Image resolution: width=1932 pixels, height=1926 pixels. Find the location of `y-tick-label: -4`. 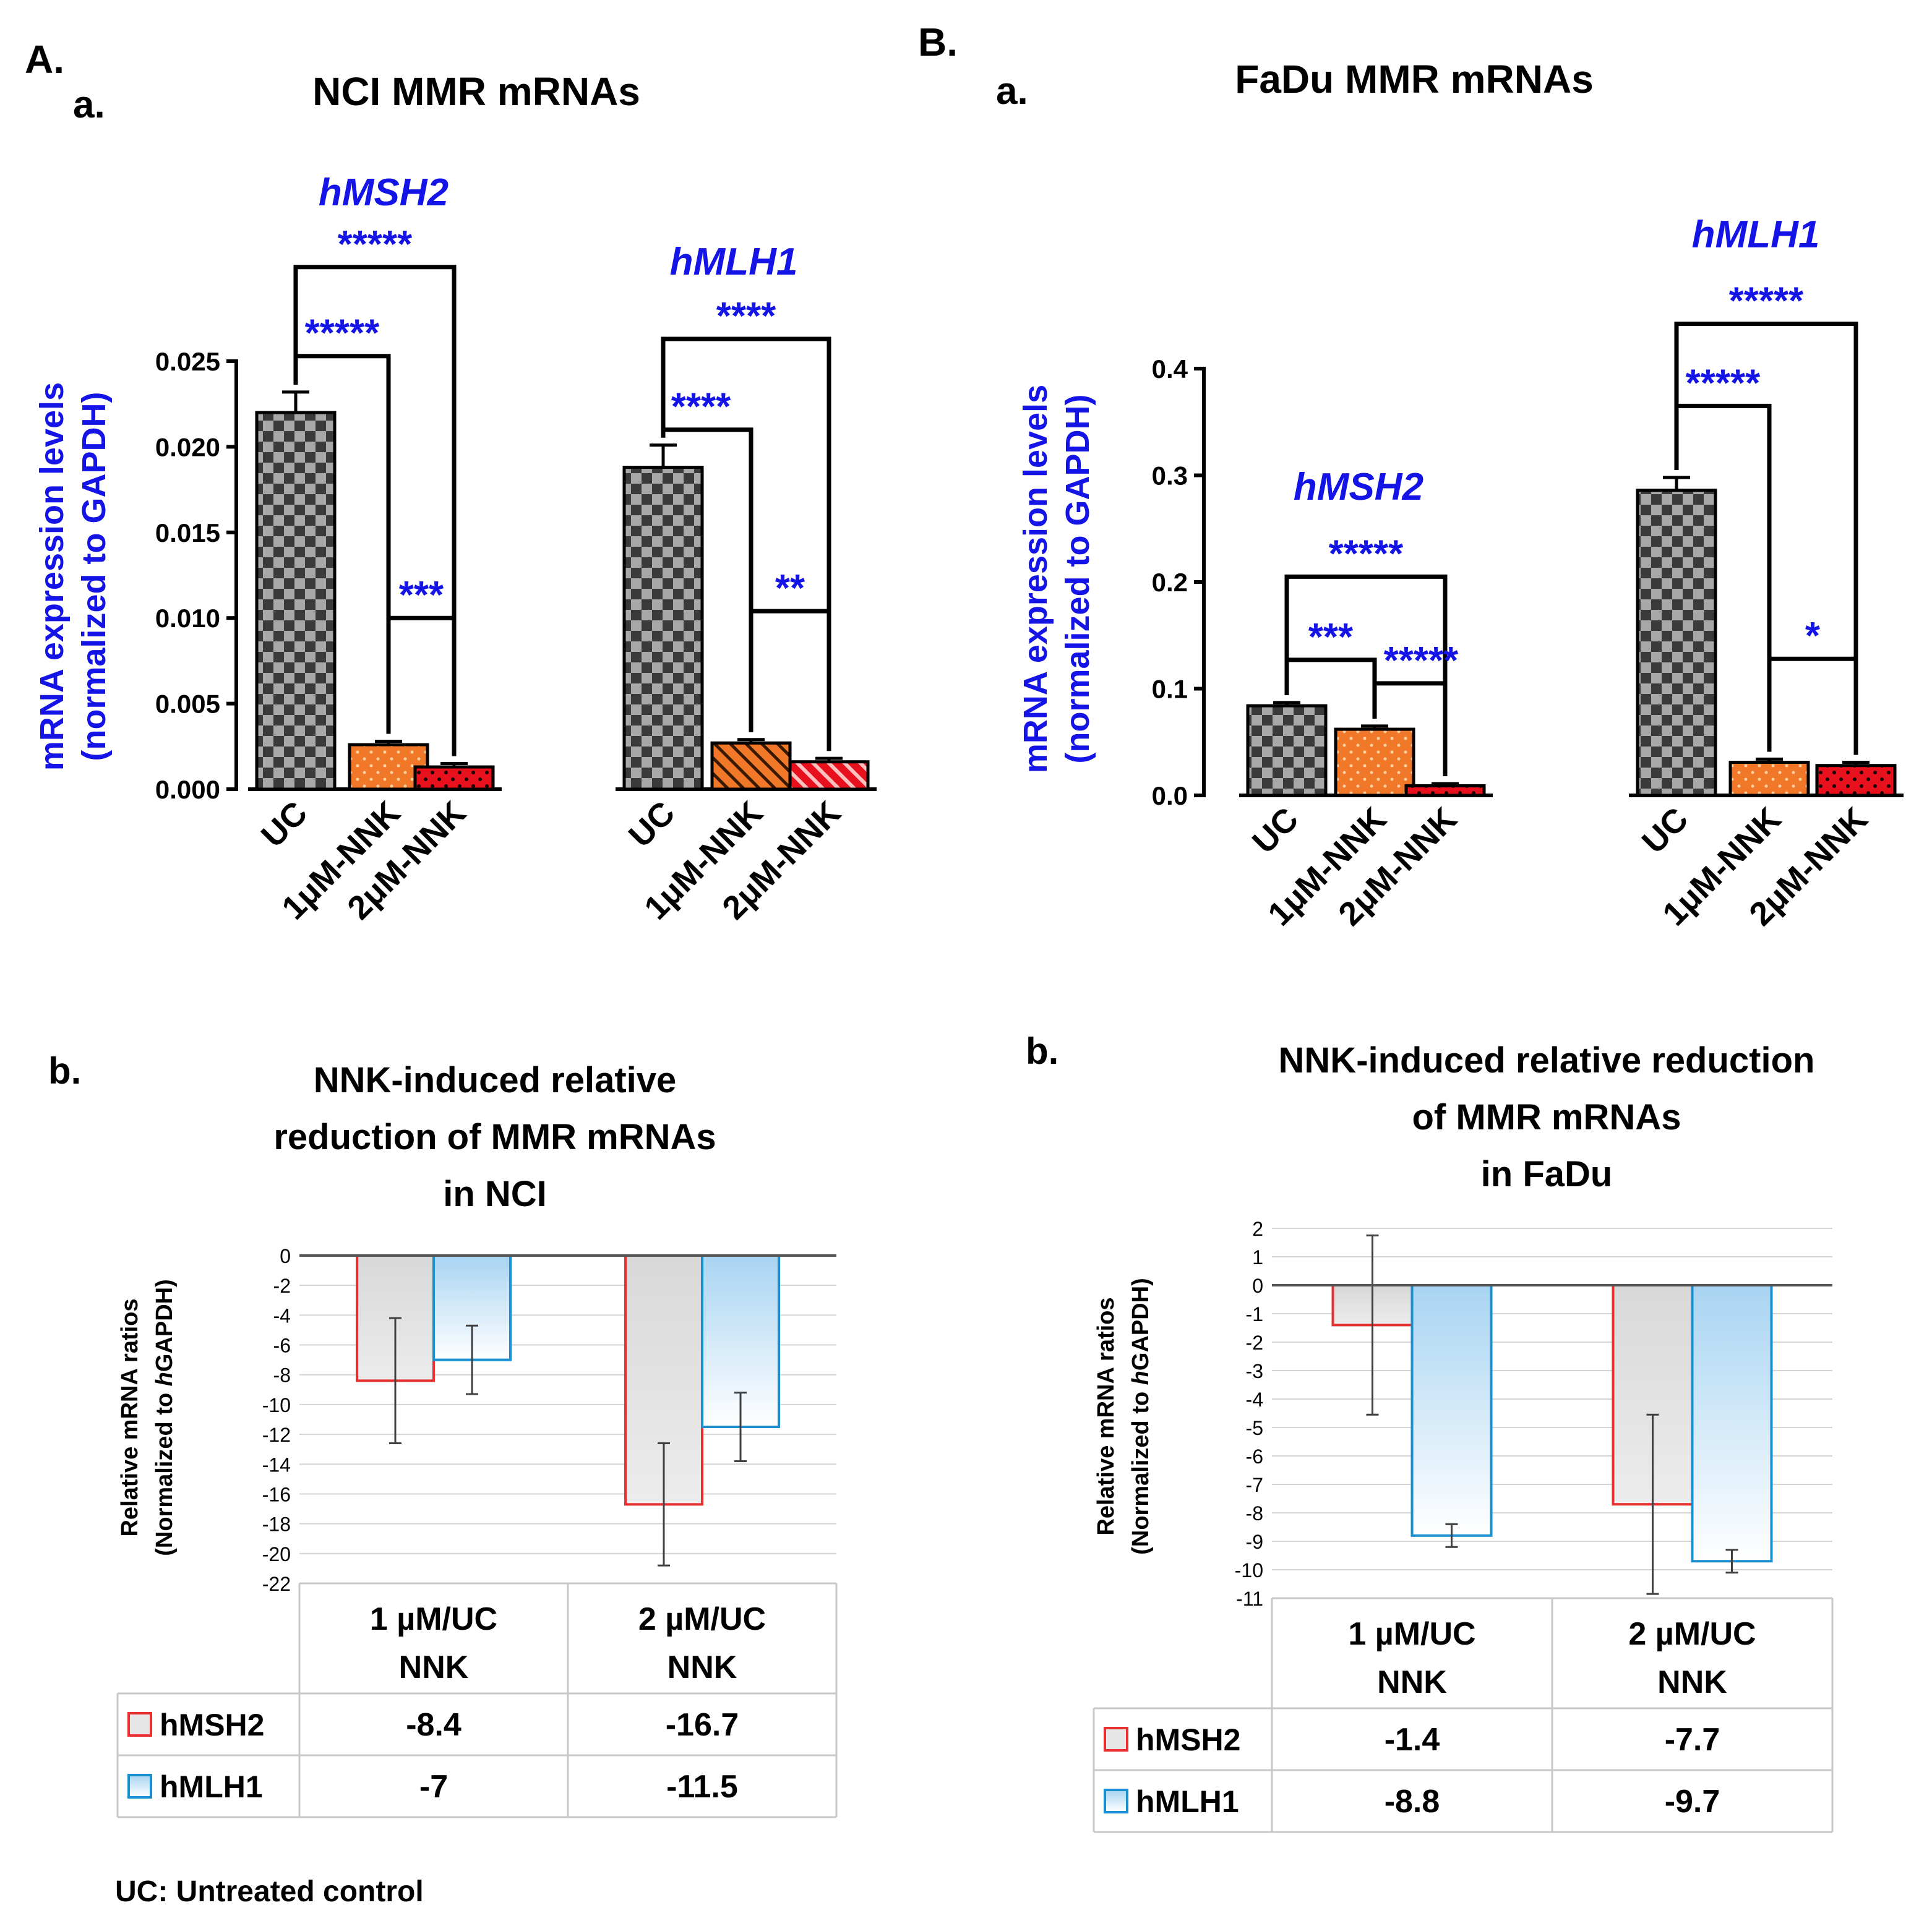

y-tick-label: -4 is located at coordinates (1254, 1400).